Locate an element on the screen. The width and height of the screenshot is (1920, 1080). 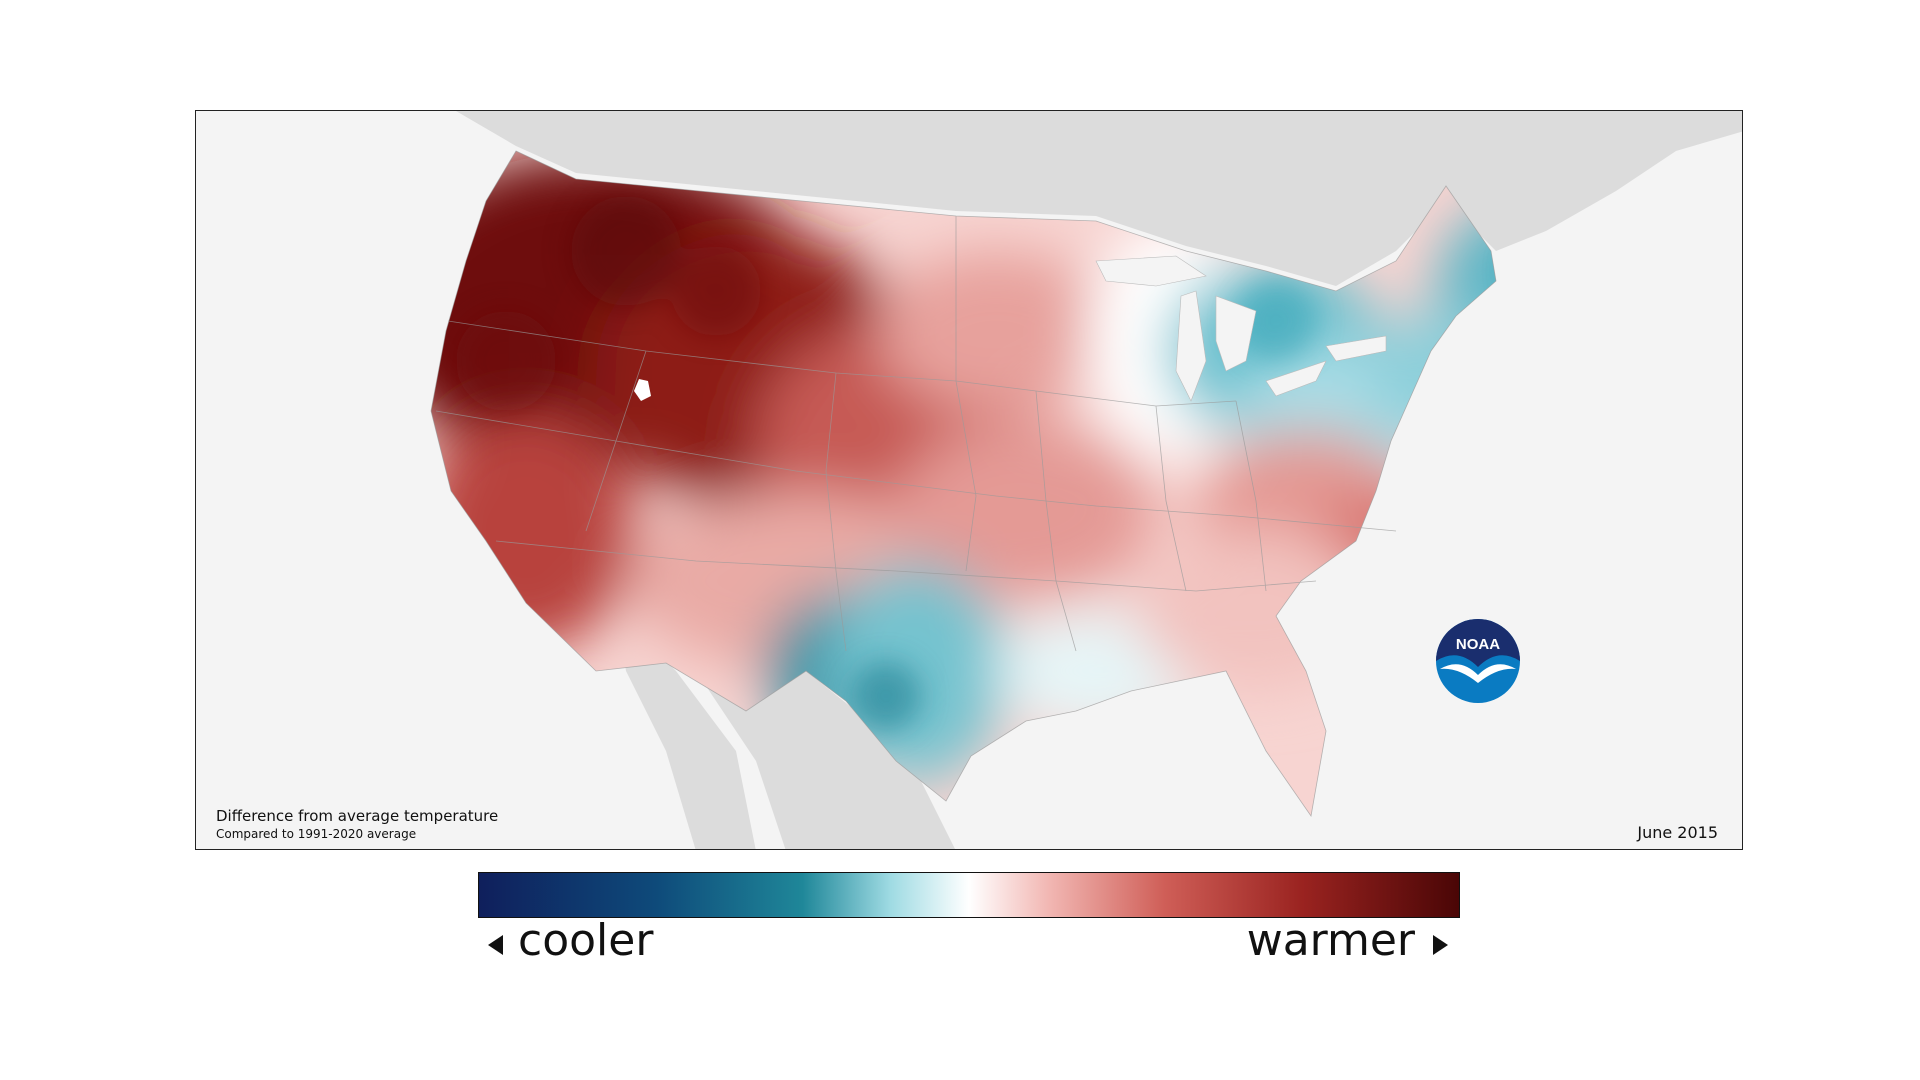
great-lakes is located at coordinates (1241, 328).